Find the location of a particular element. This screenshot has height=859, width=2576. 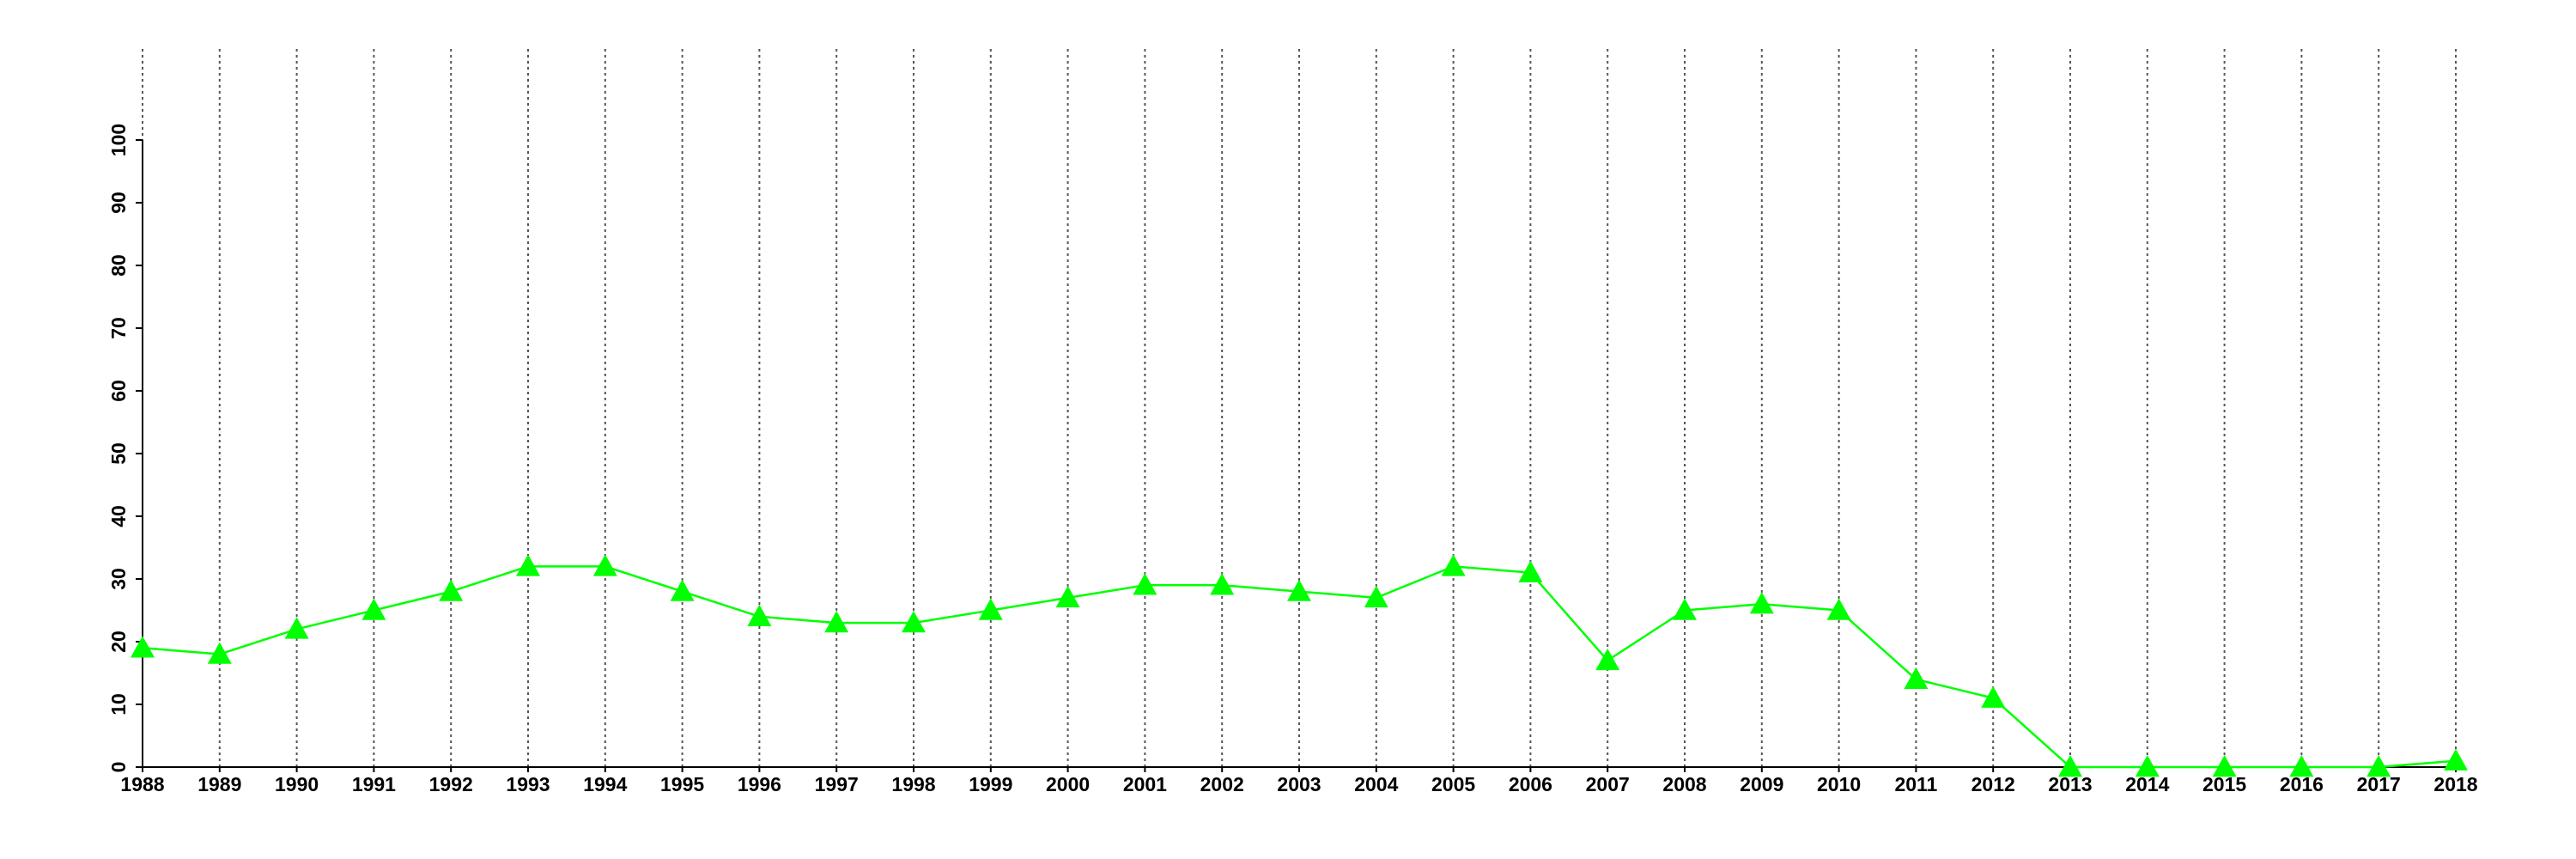

x-tick-label: 1996 is located at coordinates (759, 784).